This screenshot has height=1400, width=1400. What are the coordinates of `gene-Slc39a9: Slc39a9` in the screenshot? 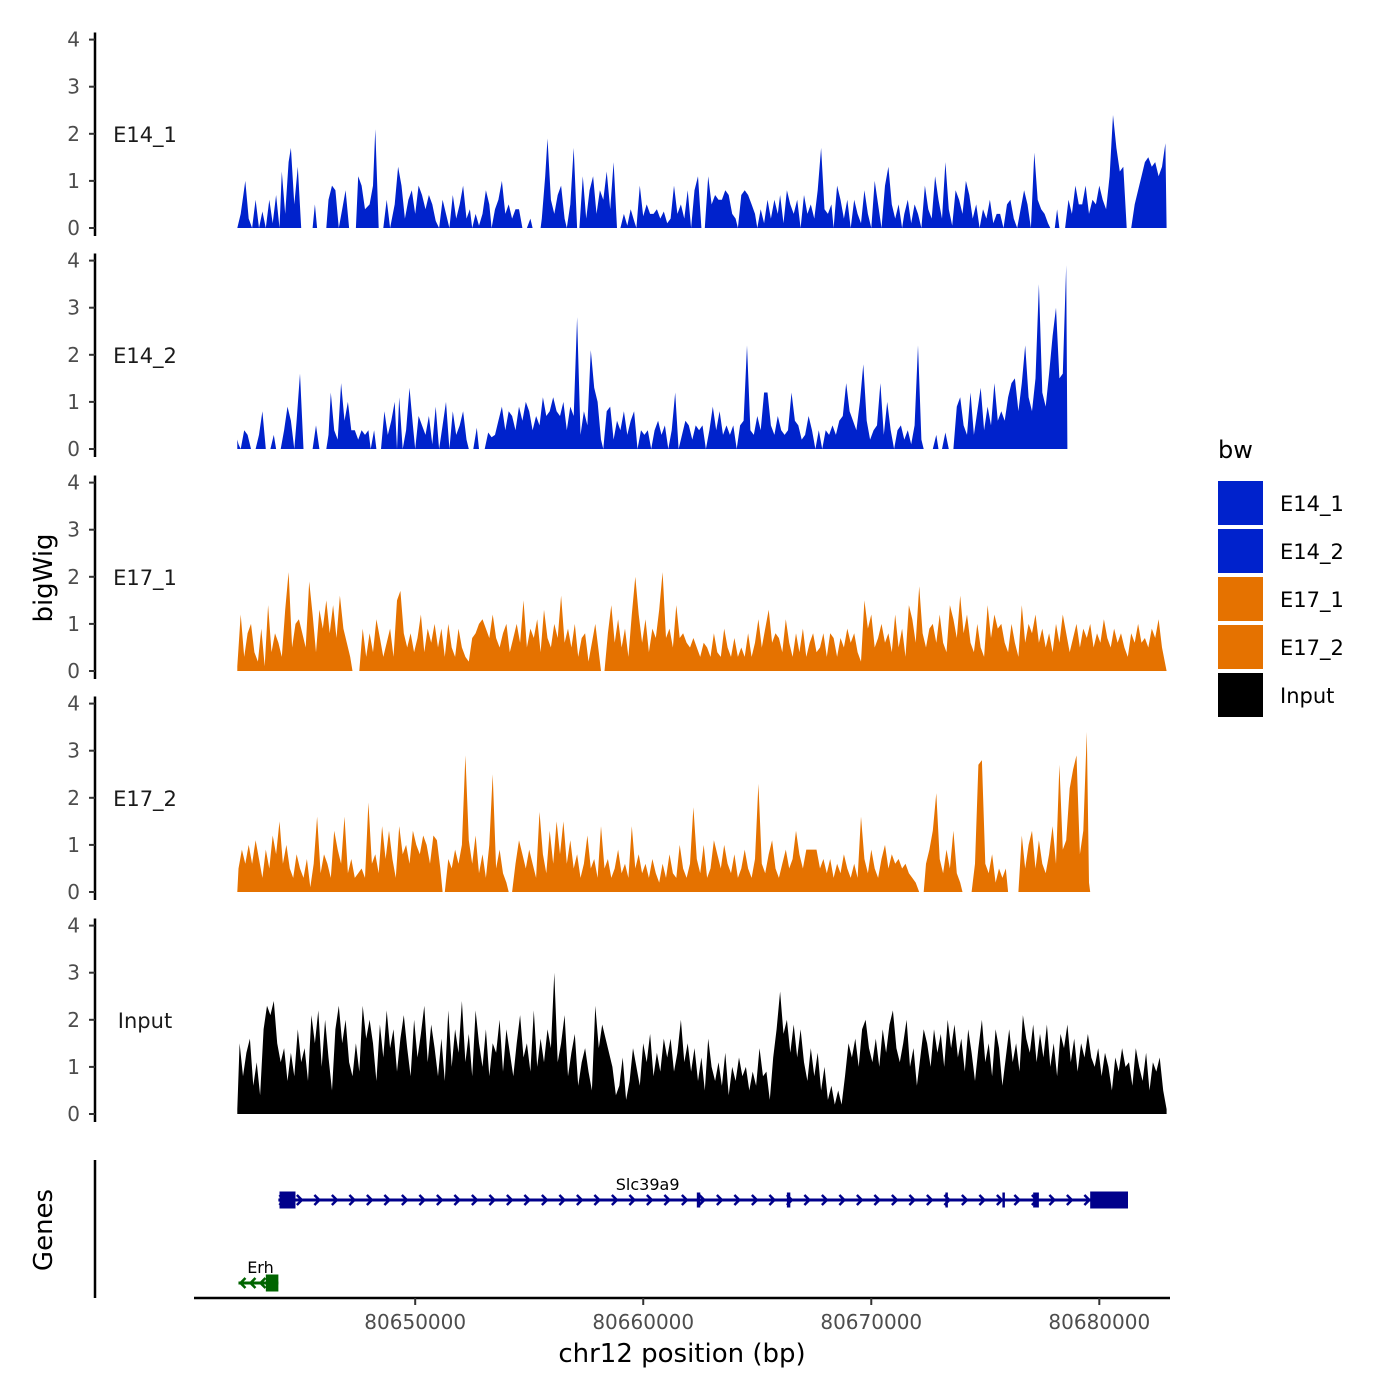 It's located at (703, 1192).